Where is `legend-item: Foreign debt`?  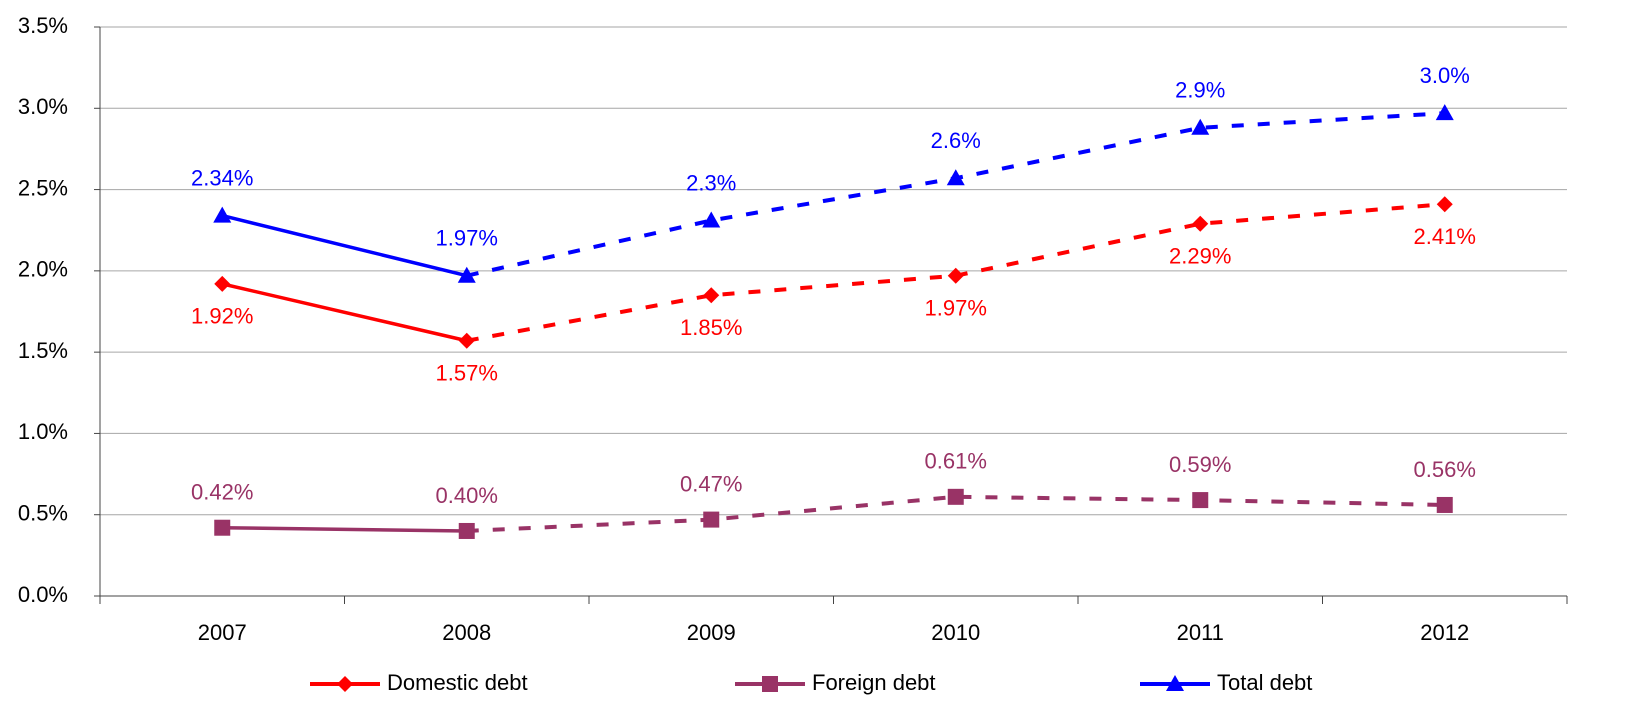 legend-item: Foreign debt is located at coordinates (835, 682).